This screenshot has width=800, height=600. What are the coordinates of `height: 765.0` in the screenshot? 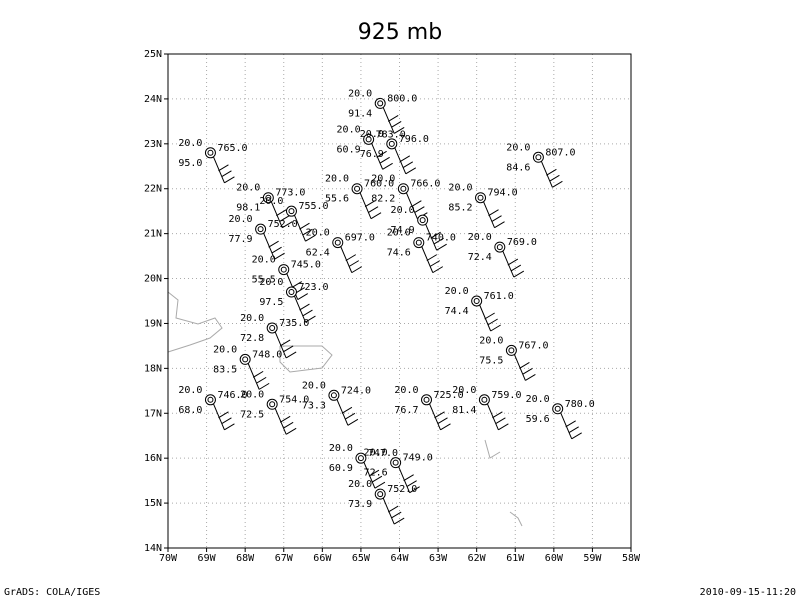 It's located at (232, 148).